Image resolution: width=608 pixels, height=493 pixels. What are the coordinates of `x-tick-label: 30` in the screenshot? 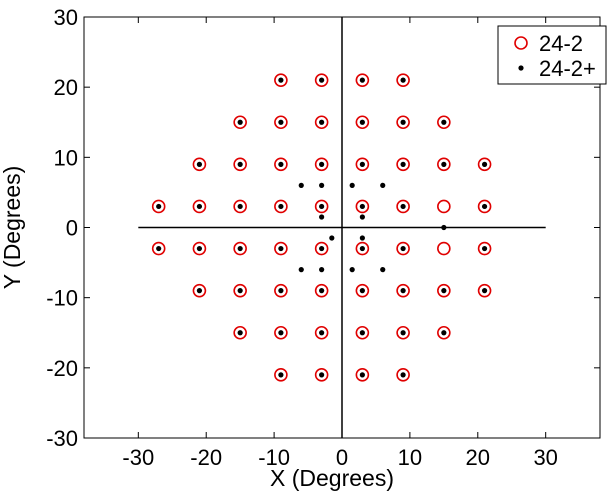 It's located at (545, 457).